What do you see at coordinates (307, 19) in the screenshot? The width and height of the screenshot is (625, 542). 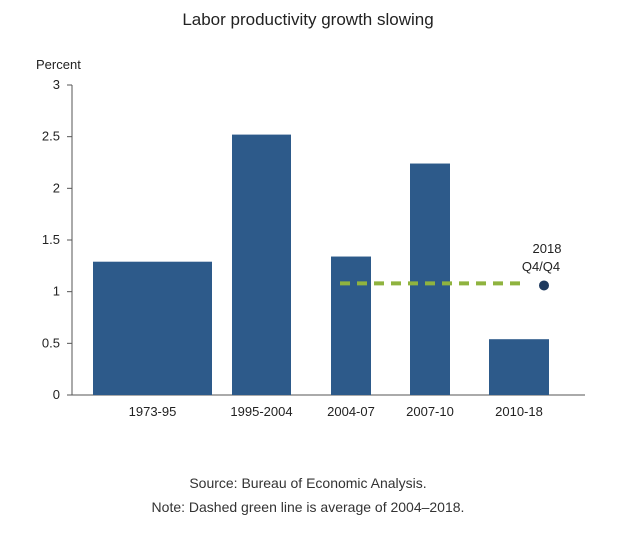 I see `chart-title: Labor productivity growth slowing` at bounding box center [307, 19].